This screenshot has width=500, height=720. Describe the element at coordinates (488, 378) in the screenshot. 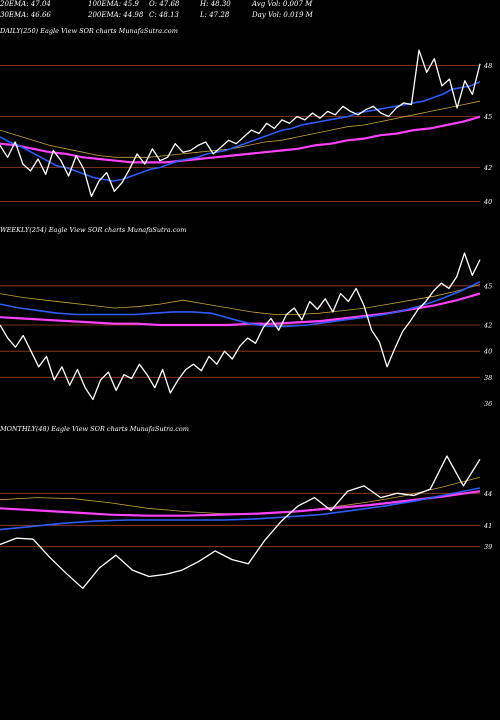

I see `weekly-y-tick-label: 38` at that location.